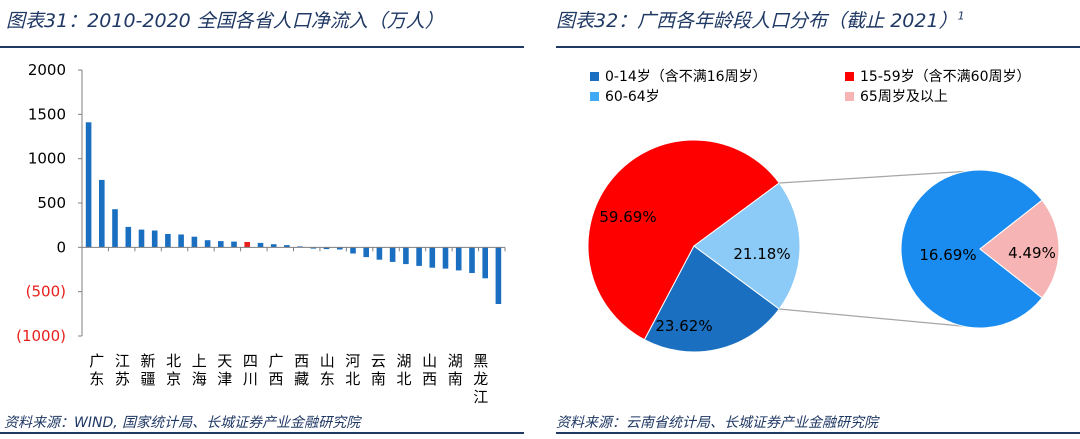  I want to click on left-title-rule, so click(262, 47).